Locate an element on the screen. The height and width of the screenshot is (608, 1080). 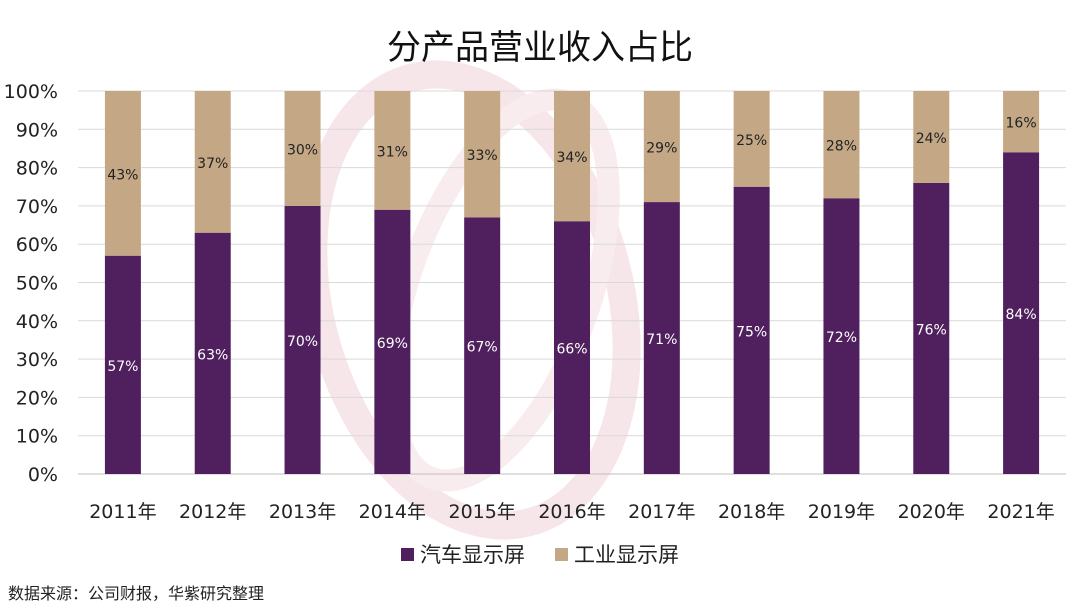
x-tick-label: 2021年 is located at coordinates (1020, 512).